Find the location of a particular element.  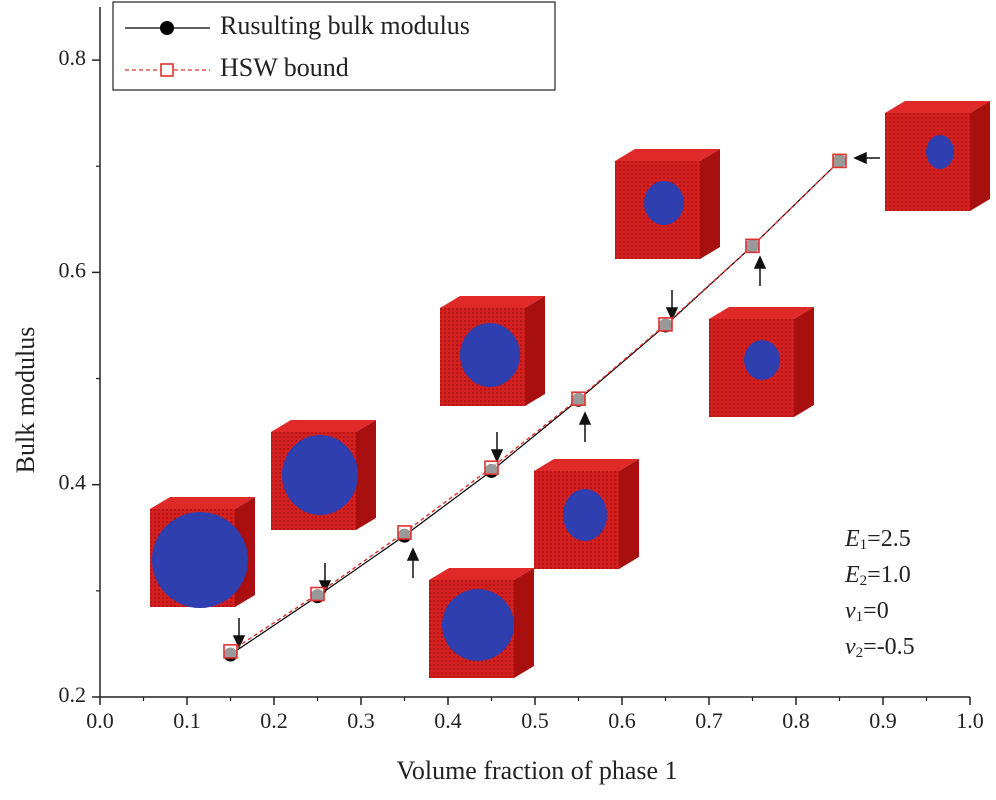

x-tick-label: 0.8 is located at coordinates (796, 720).